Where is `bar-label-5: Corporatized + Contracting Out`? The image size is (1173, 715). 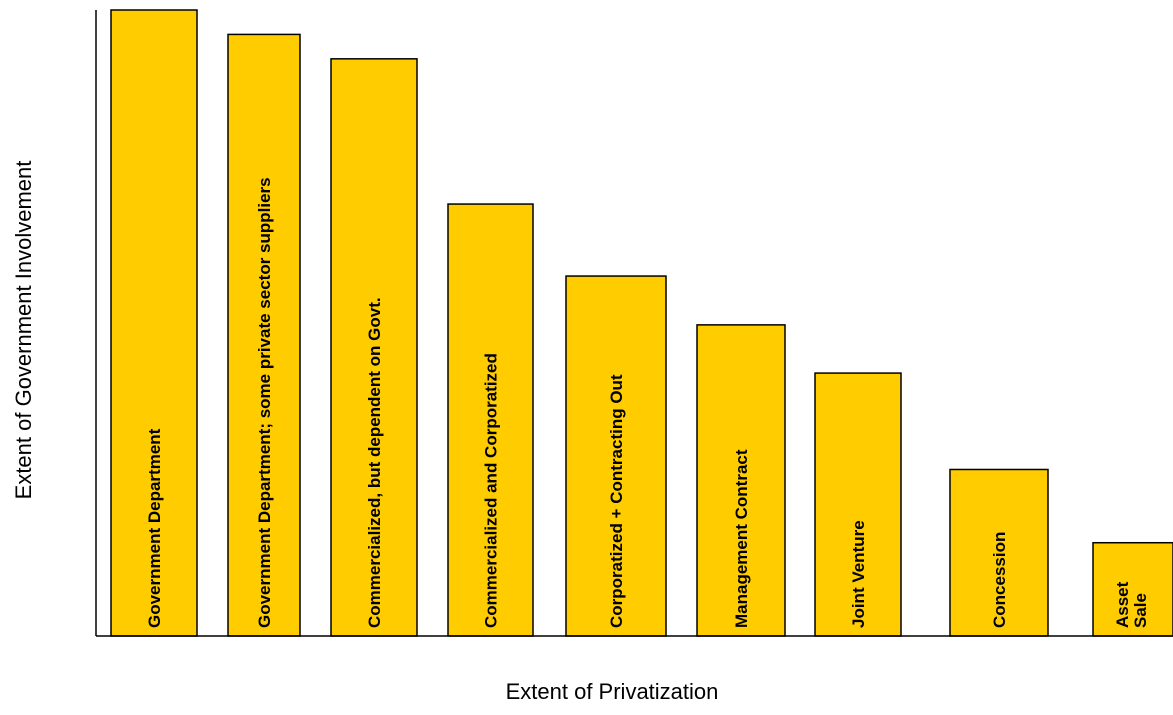 bar-label-5: Corporatized + Contracting Out is located at coordinates (616, 501).